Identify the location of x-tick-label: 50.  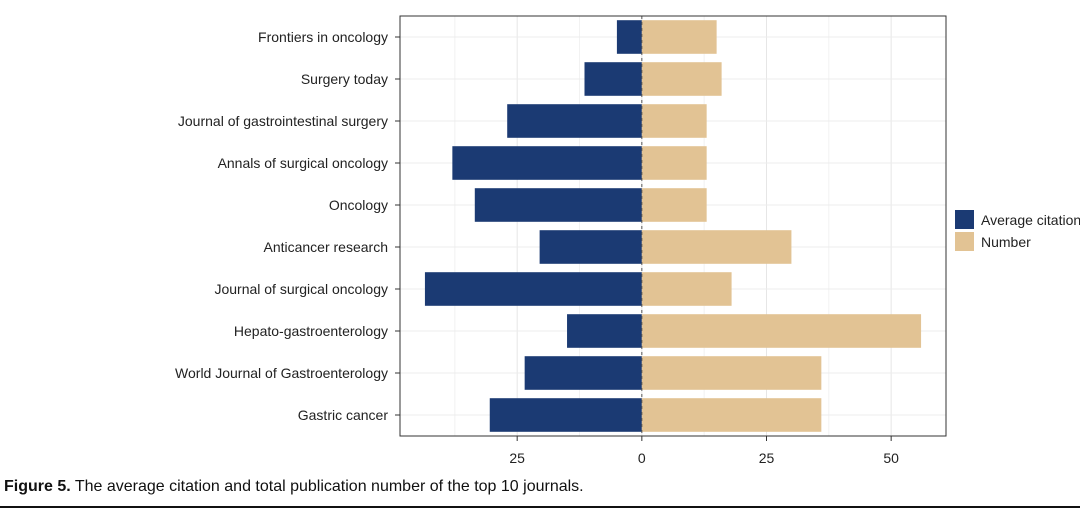
(891, 458).